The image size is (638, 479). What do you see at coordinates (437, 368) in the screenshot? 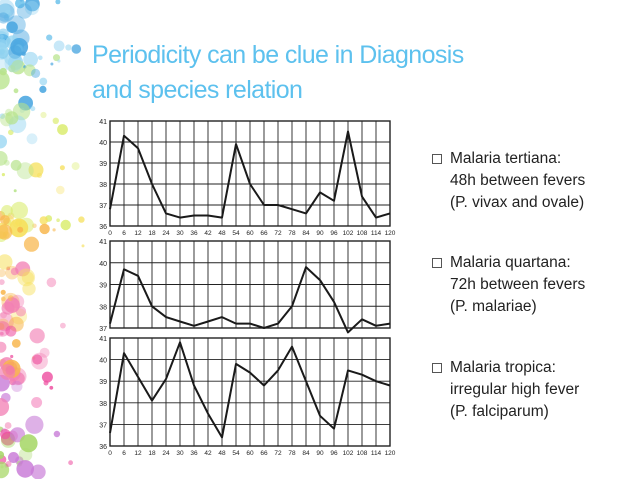
I see `bullet-box-icon` at bounding box center [437, 368].